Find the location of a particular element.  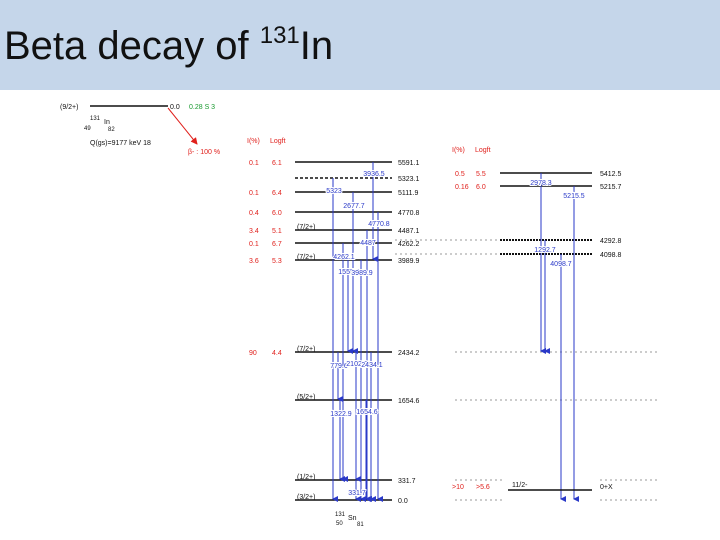

level-energy: 2434.2 is located at coordinates (409, 353).